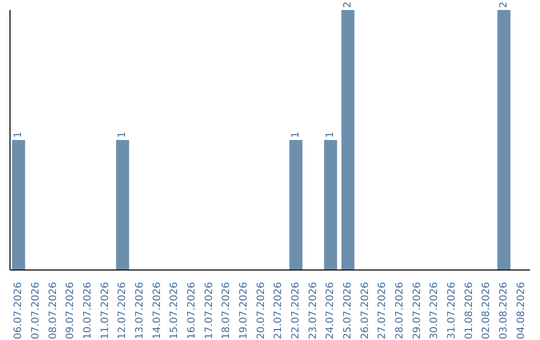 This screenshot has height=340, width=540. Describe the element at coordinates (122, 311) in the screenshot. I see `x-tick-label: 12.07.2026` at that location.